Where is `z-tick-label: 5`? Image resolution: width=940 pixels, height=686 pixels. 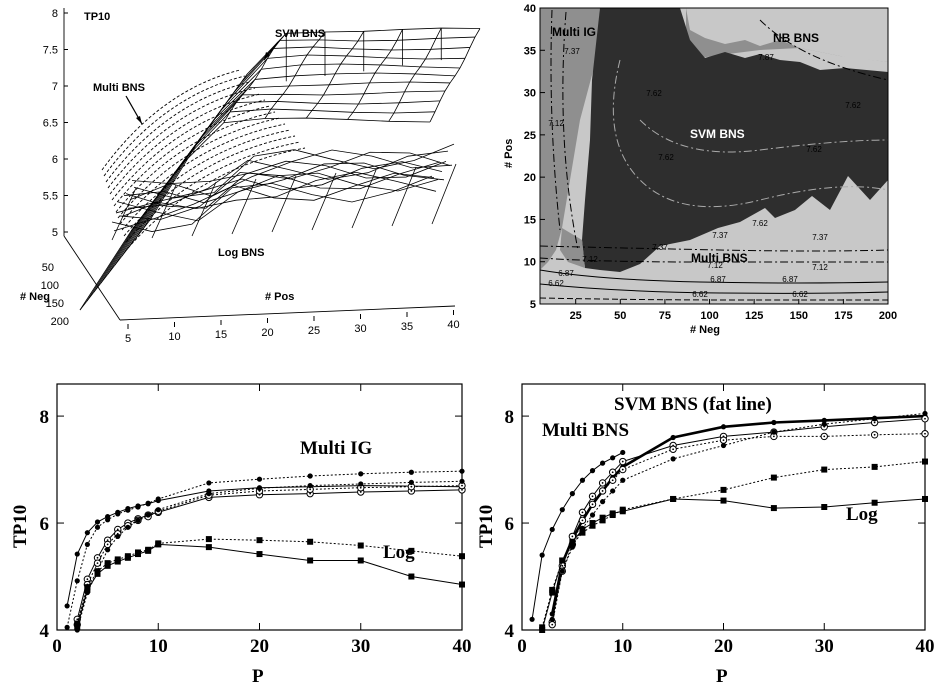 z-tick-label: 5 is located at coordinates (55, 233).